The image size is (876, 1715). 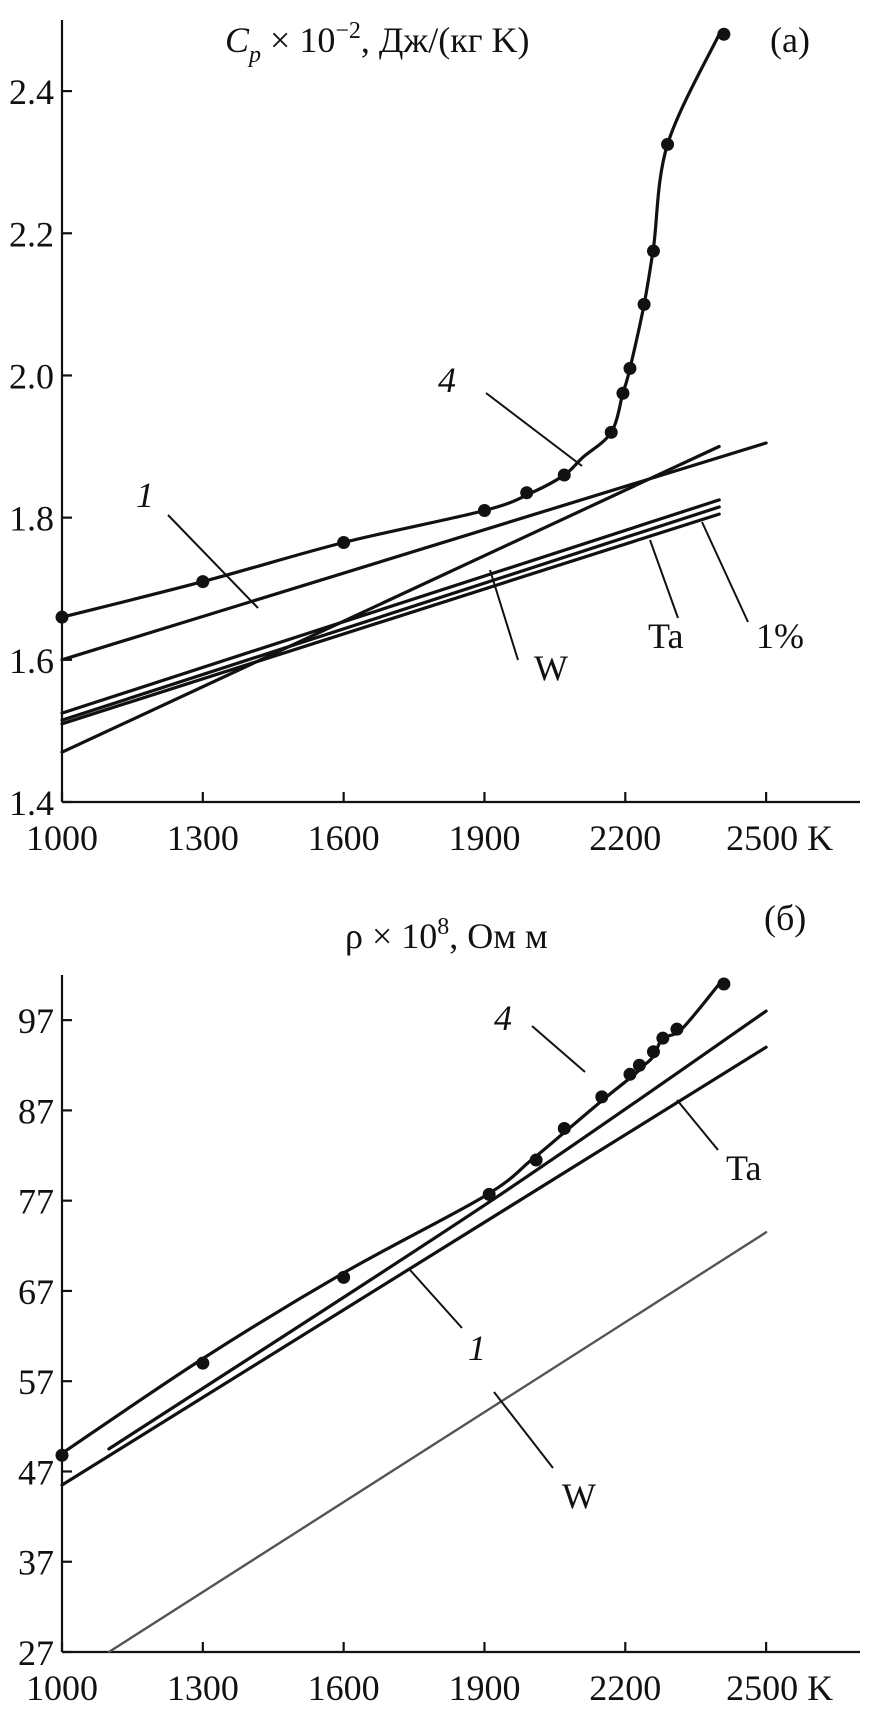 What do you see at coordinates (31, 92) in the screenshot?
I see `y-tick-label-a-5: 2.4` at bounding box center [31, 92].